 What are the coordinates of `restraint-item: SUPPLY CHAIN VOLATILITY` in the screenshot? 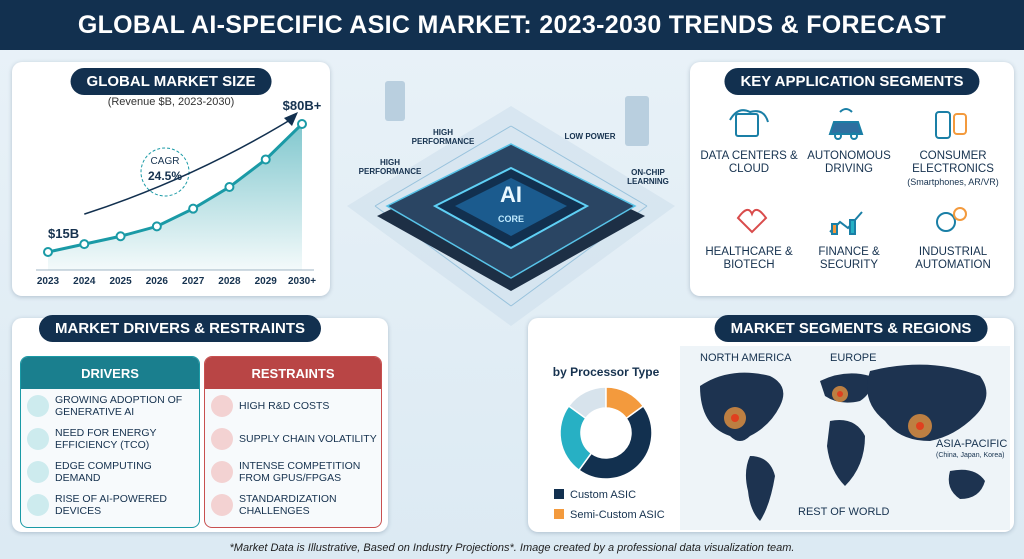 It's located at (293, 438).